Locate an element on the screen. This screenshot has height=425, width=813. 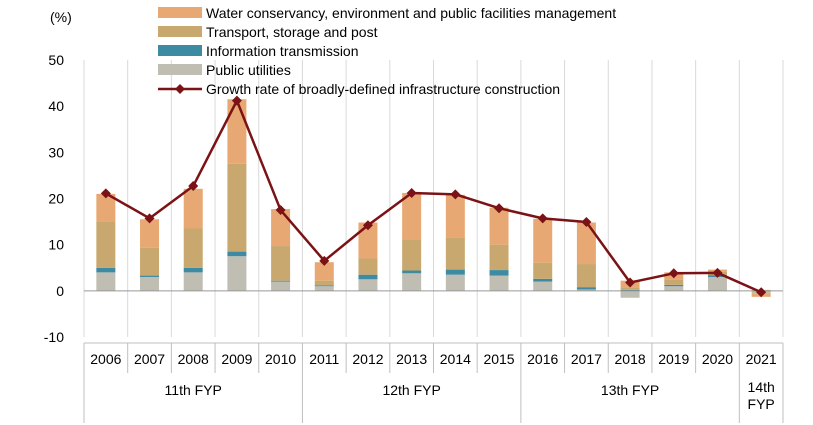
growth-rate-marker-2019 is located at coordinates (673, 273).